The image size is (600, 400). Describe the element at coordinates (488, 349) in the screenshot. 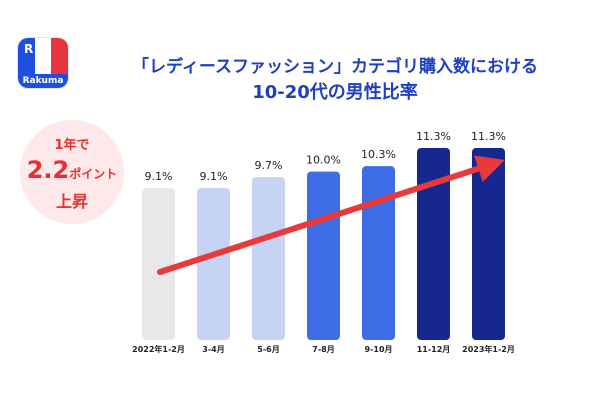

I see `category-label-7: 2023年1-2月` at that location.